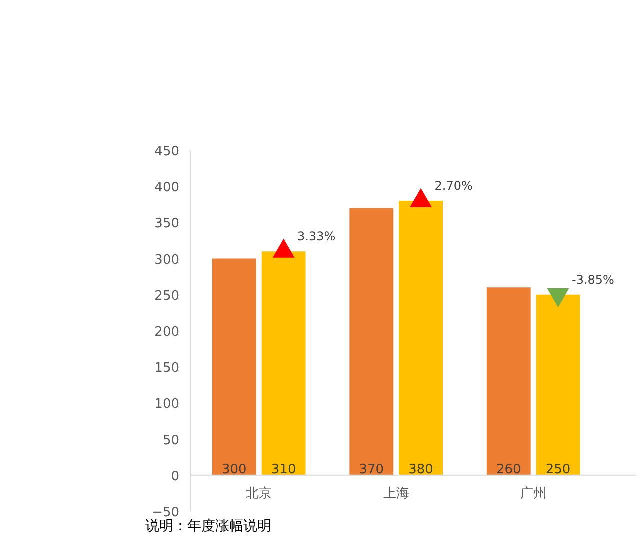  I want to click on data-label: 310, so click(283, 470).